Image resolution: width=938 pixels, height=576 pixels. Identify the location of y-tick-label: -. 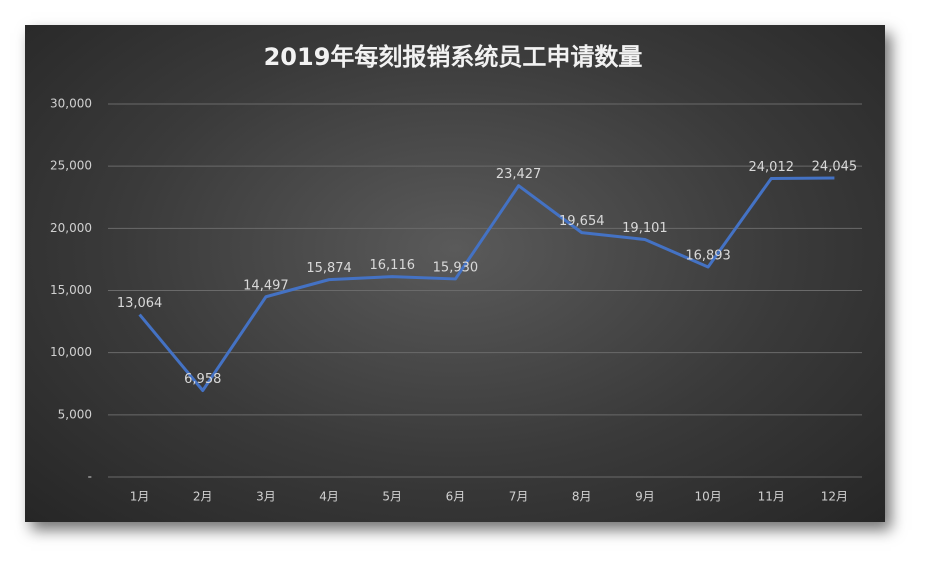
(90, 477).